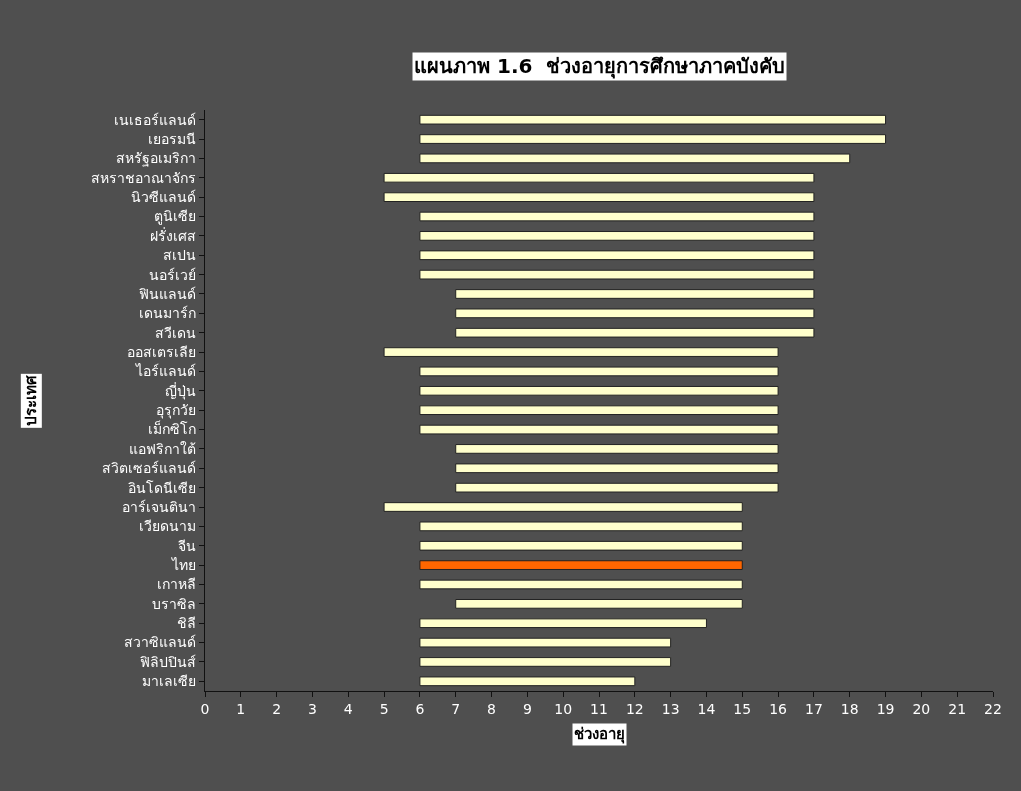 The image size is (1021, 791). Describe the element at coordinates (420, 708) in the screenshot. I see `x-tick-label: 6` at that location.